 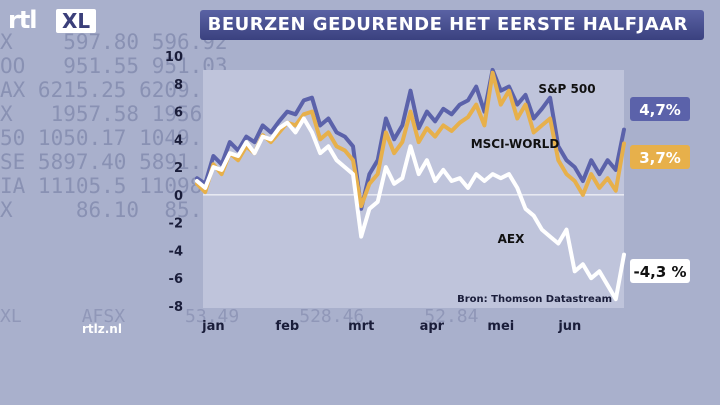 What do you see at coordinates (212, 316) in the screenshot?
I see `background-ticker-cell: 53.49` at bounding box center [212, 316].